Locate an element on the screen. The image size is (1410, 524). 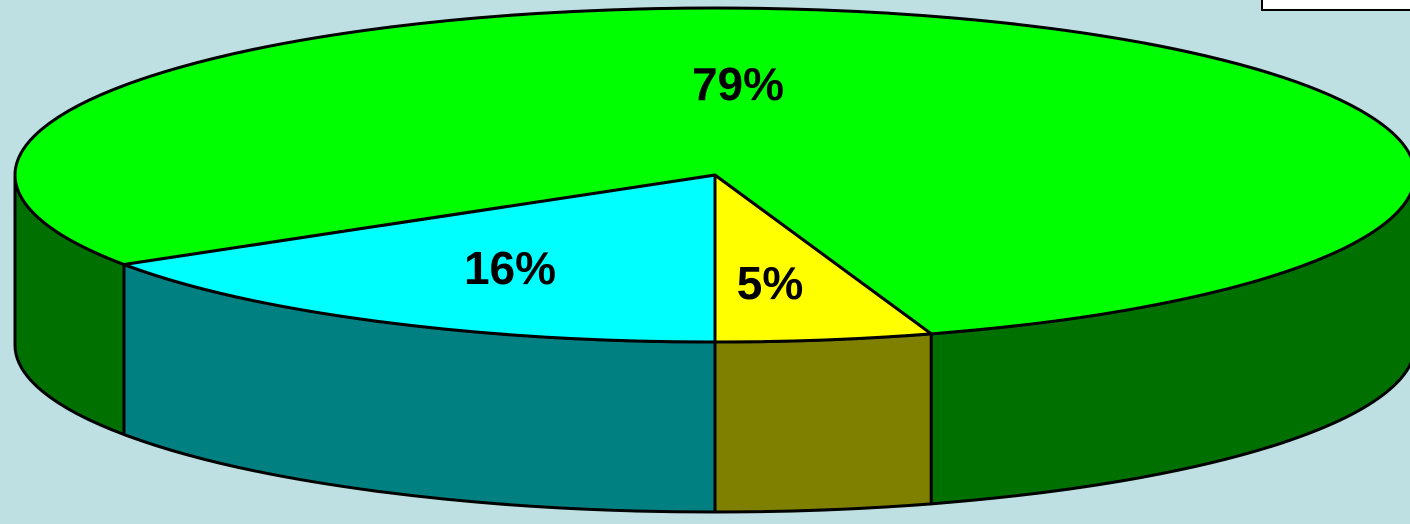
data-label: 16% is located at coordinates (510, 268).